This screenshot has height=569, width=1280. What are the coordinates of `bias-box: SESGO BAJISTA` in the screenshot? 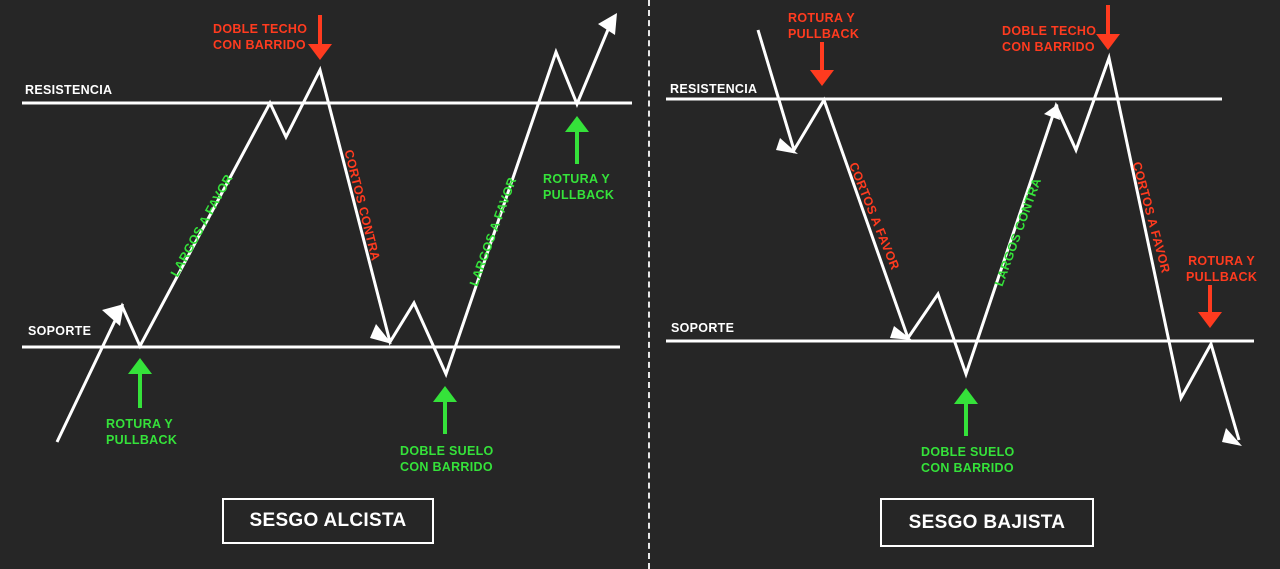 It's located at (987, 522).